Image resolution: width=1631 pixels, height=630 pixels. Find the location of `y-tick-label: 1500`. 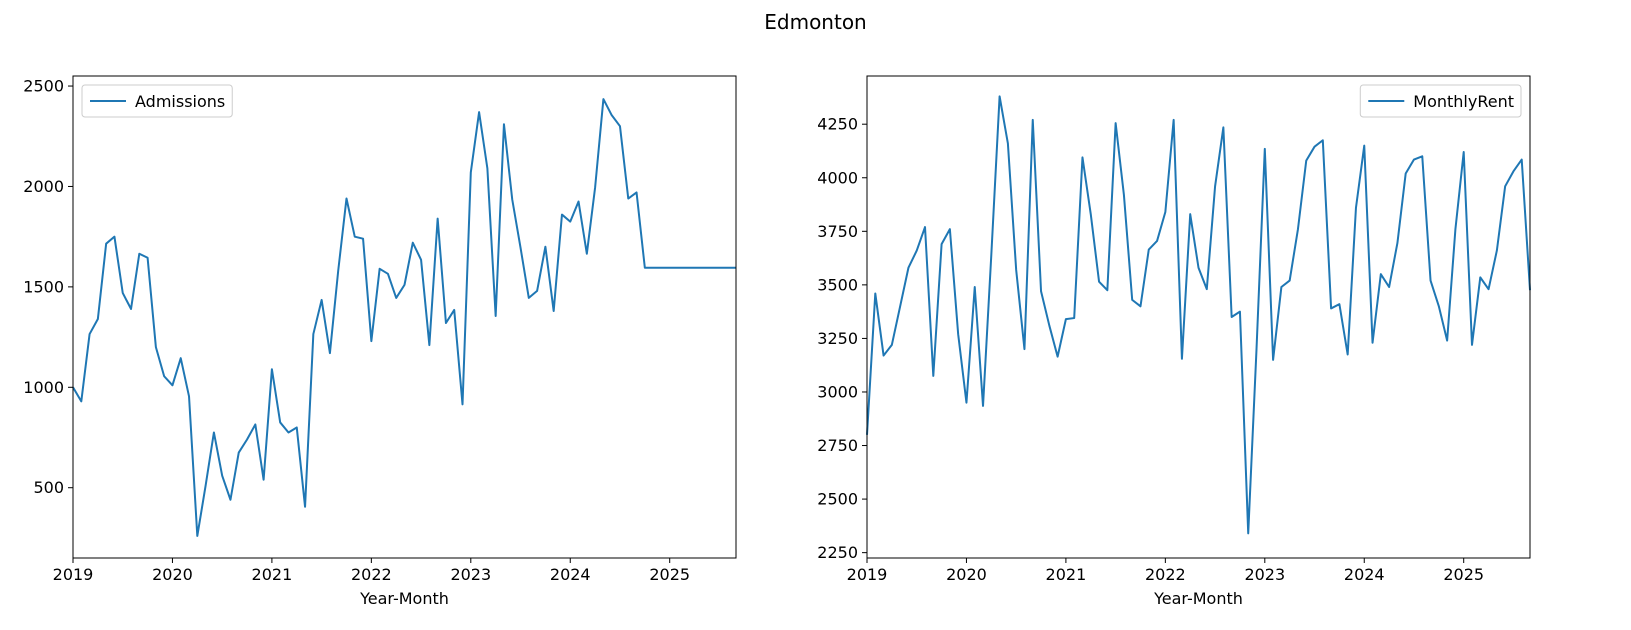

y-tick-label: 1500 is located at coordinates (43, 286).